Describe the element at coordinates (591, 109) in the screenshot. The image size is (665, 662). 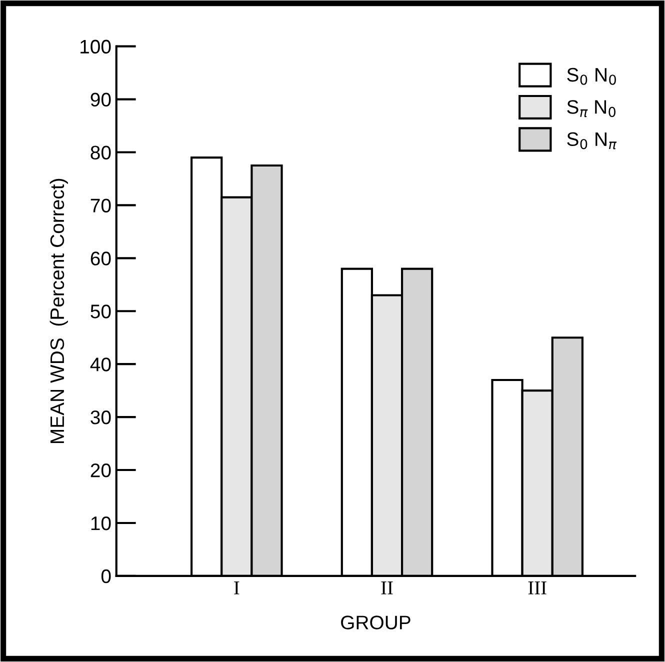
I see `legend-label: S$_{π}$ N$_{0}$` at that location.